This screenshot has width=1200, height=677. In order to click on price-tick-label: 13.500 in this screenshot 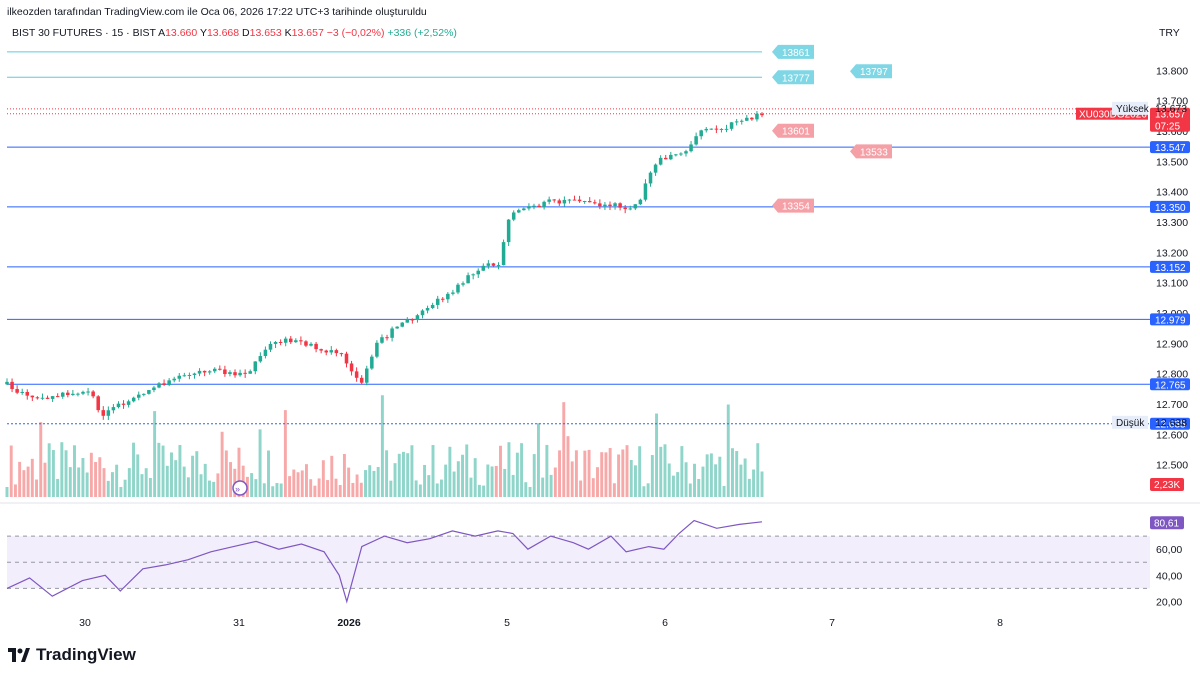, I will do `click(1172, 162)`.